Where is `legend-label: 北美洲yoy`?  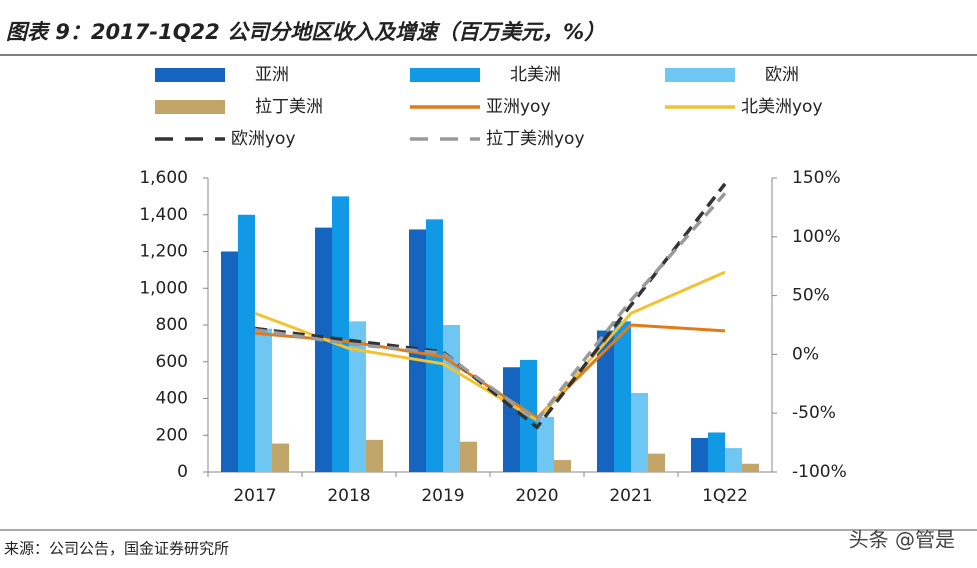 legend-label: 北美洲yoy is located at coordinates (782, 107).